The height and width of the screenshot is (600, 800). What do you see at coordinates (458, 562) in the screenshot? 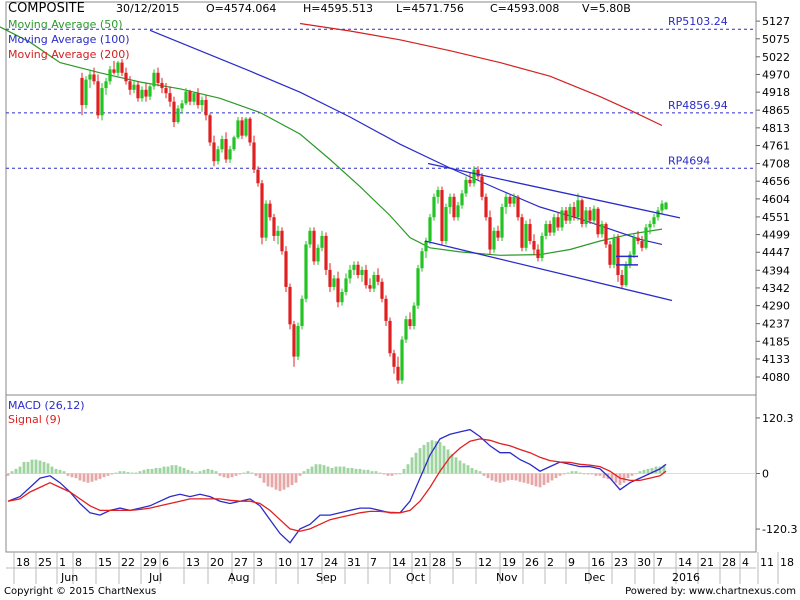
I see `x-tick-label: 5` at bounding box center [458, 562].